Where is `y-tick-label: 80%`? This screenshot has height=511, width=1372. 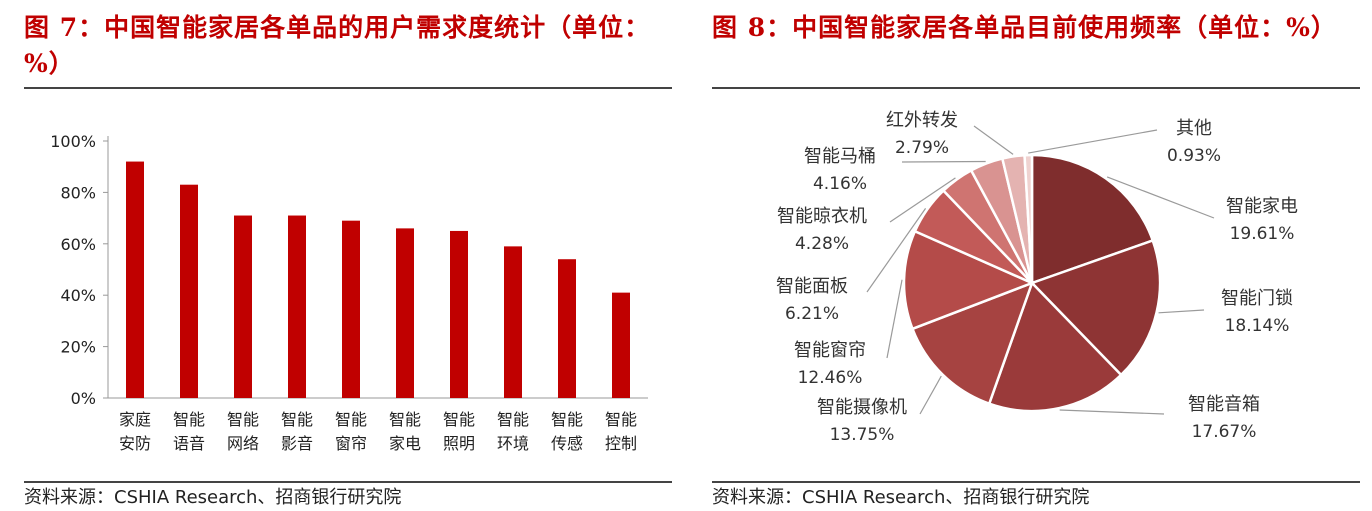
y-tick-label: 80% is located at coordinates (78, 192).